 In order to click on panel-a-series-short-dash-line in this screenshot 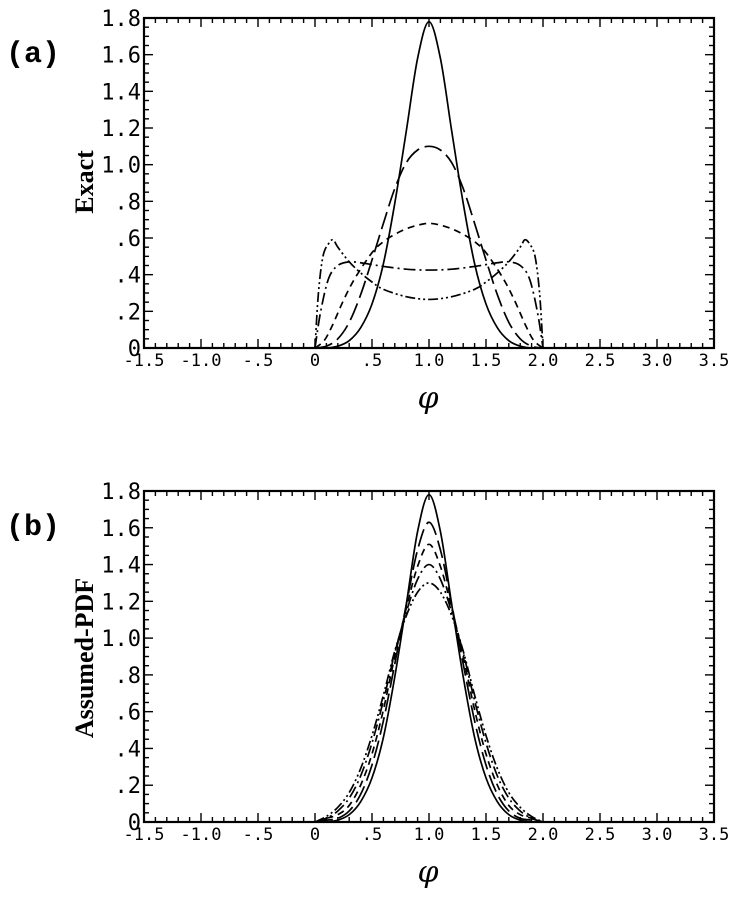, I will do `click(429, 285)`.